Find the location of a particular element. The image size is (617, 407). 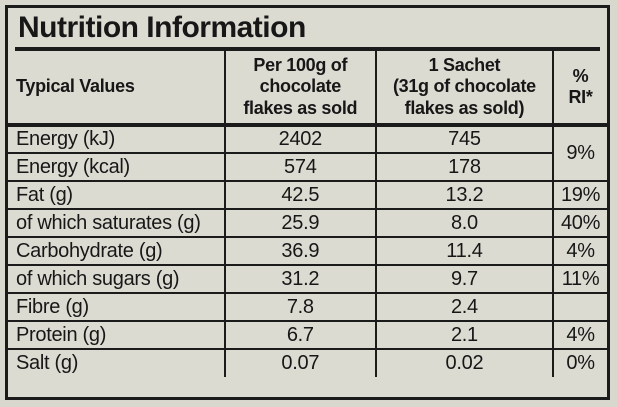

value-per-100g: 0.07 is located at coordinates (300, 362).